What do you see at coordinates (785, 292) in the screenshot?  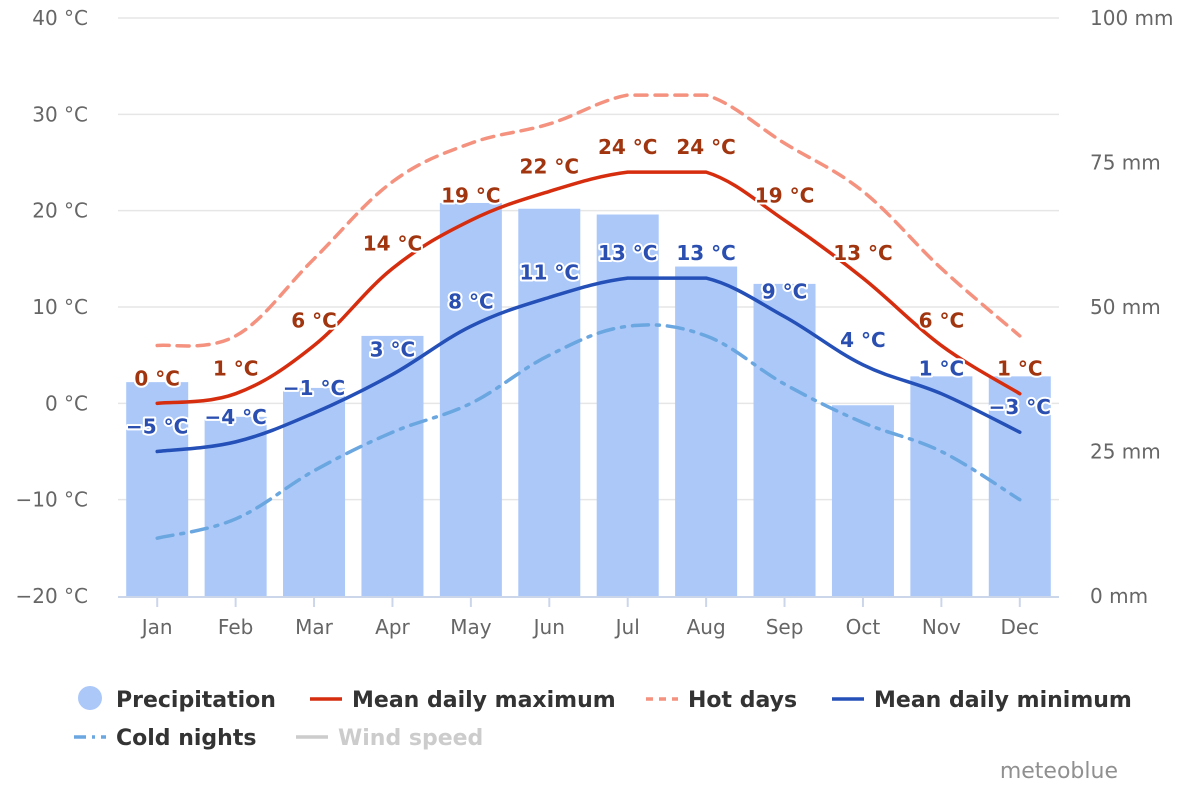 I see `data-label: 9 °C` at bounding box center [785, 292].